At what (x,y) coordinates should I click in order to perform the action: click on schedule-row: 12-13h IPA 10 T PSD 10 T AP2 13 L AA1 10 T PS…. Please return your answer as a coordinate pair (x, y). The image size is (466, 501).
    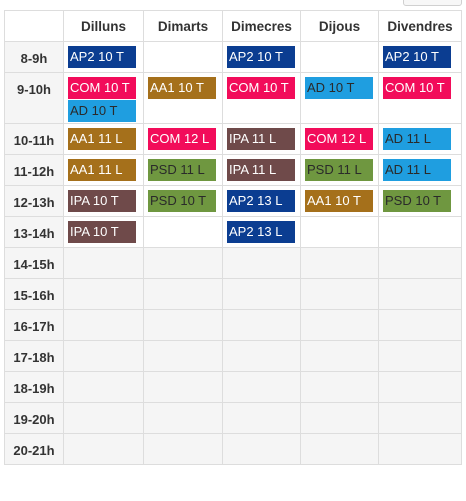
    Looking at the image, I should click on (233, 201).